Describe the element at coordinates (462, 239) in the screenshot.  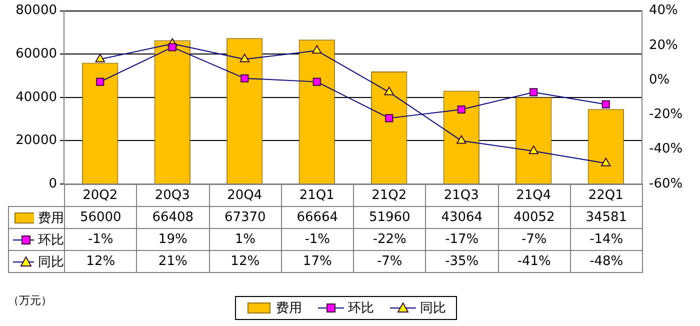
I see `data-label: -17%` at that location.